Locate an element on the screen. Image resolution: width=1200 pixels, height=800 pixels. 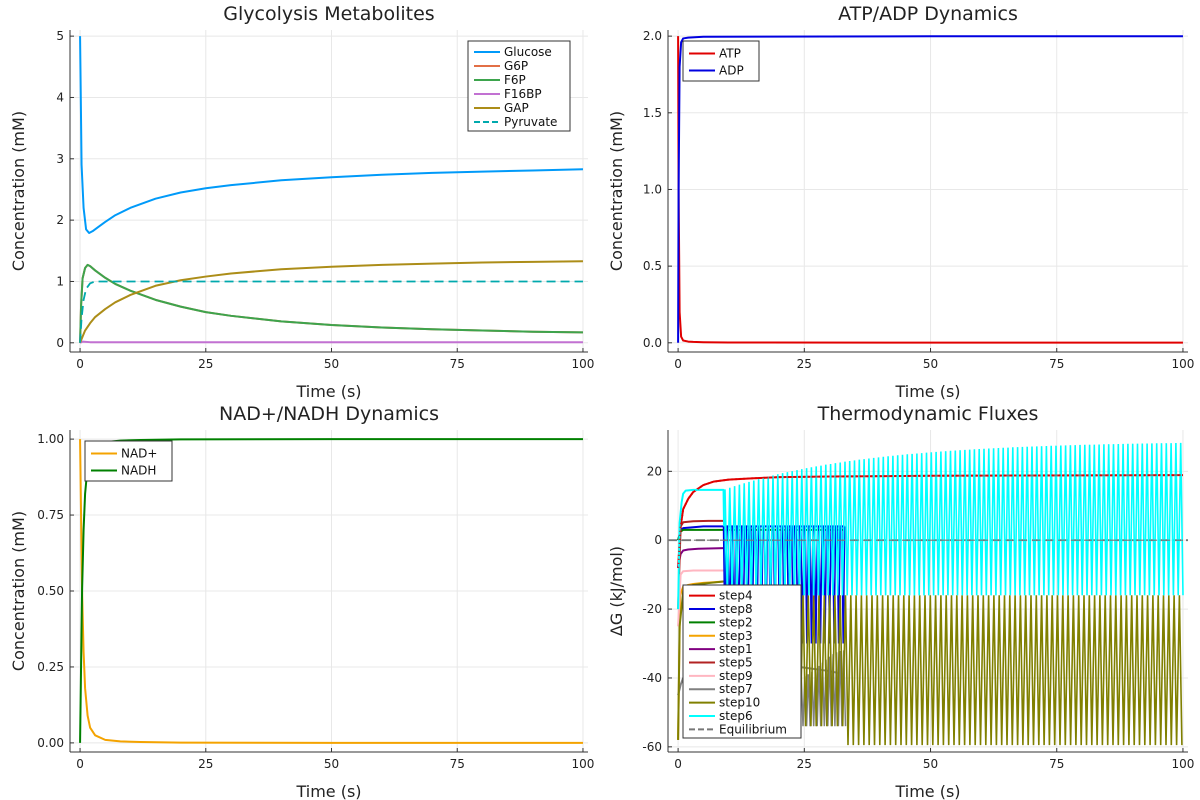
legend-label: Pyruvate is located at coordinates (530, 122).